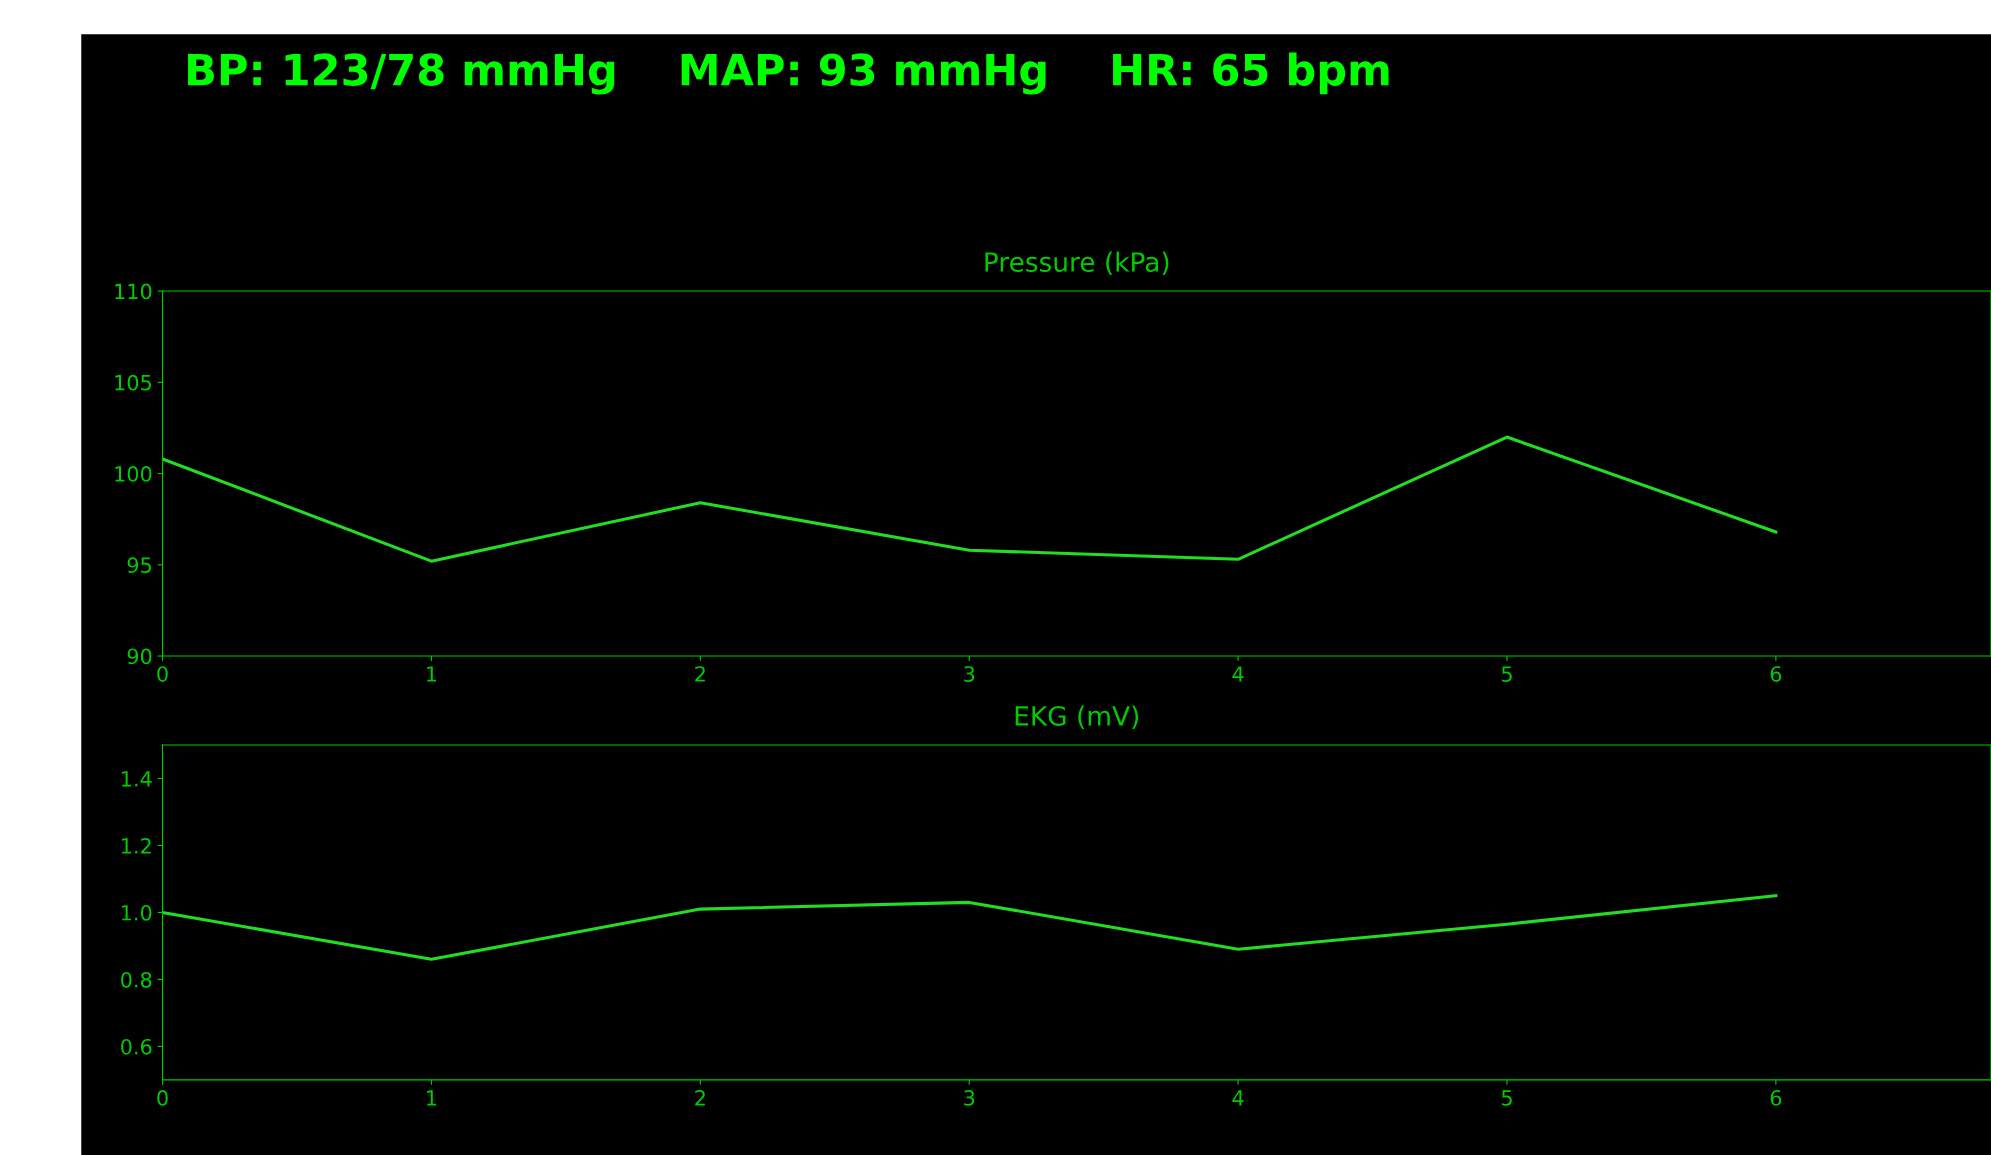 The height and width of the screenshot is (1155, 1991). What do you see at coordinates (139, 565) in the screenshot?
I see `y-tick-label: 95` at bounding box center [139, 565].